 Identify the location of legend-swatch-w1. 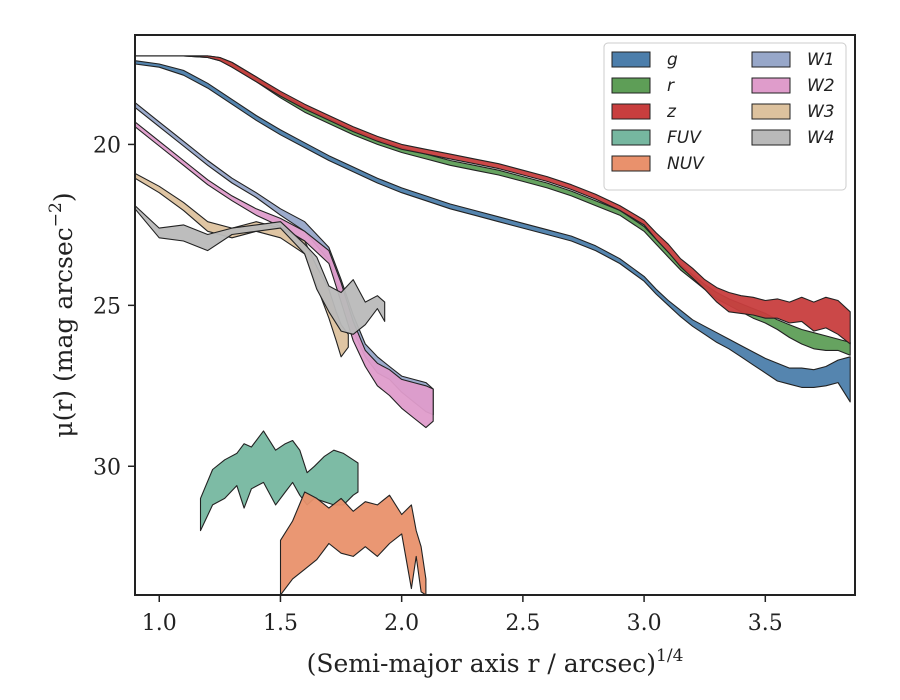
(771, 59).